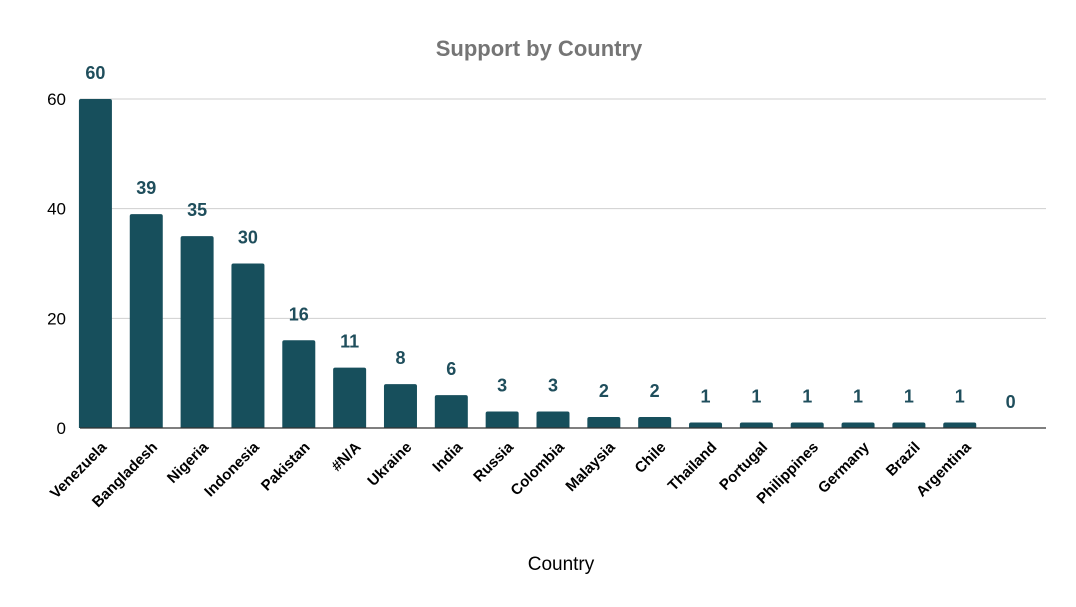 The height and width of the screenshot is (607, 1076). Describe the element at coordinates (56, 99) in the screenshot. I see `y-tick-label: 60` at that location.